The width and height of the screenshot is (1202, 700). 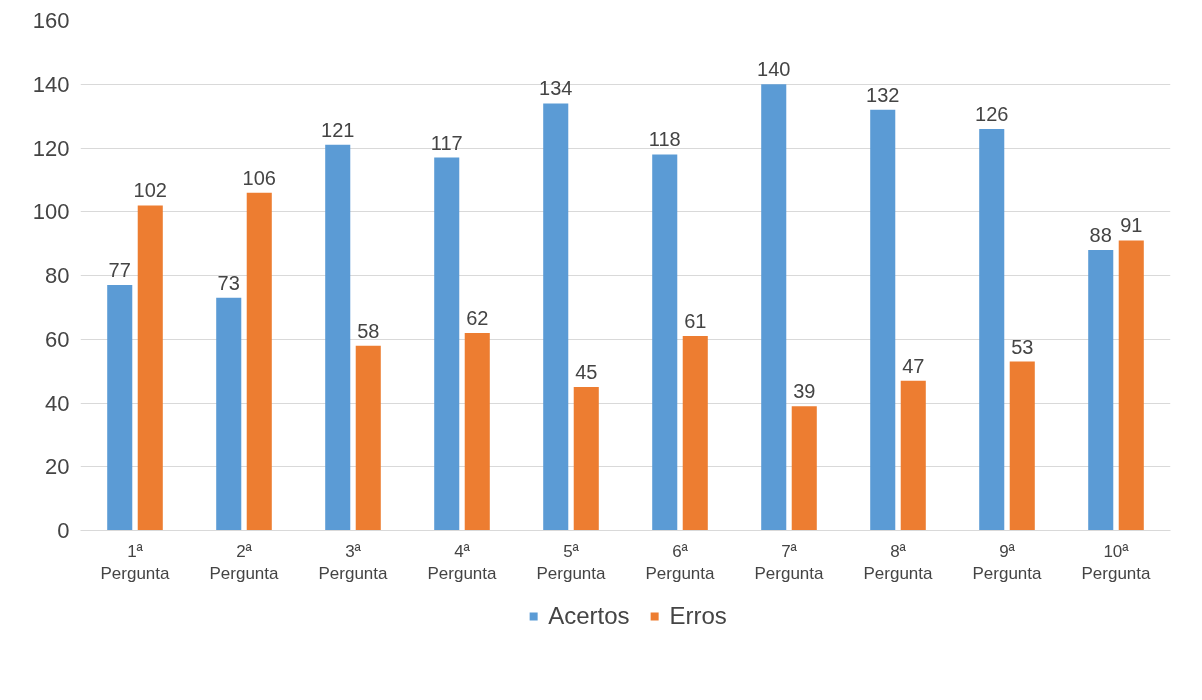 What do you see at coordinates (698, 616) in the screenshot?
I see `legend-label: Erros` at bounding box center [698, 616].